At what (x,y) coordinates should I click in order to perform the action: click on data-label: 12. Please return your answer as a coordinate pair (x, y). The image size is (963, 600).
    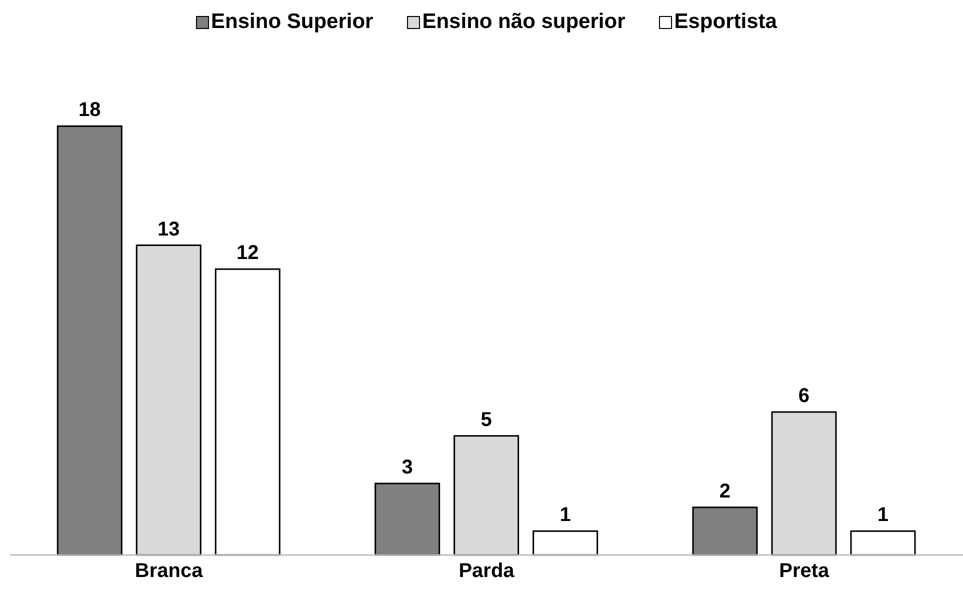
    Looking at the image, I should click on (247, 253).